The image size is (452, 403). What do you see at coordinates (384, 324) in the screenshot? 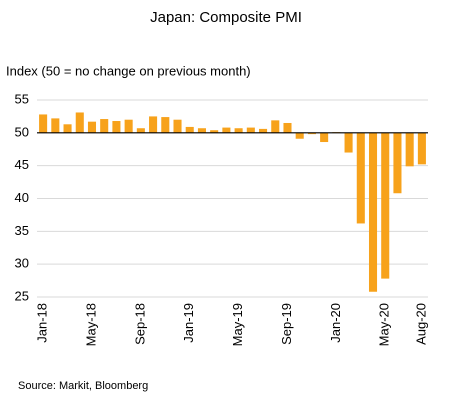
I see `x-tick-label: May-20` at bounding box center [384, 324].